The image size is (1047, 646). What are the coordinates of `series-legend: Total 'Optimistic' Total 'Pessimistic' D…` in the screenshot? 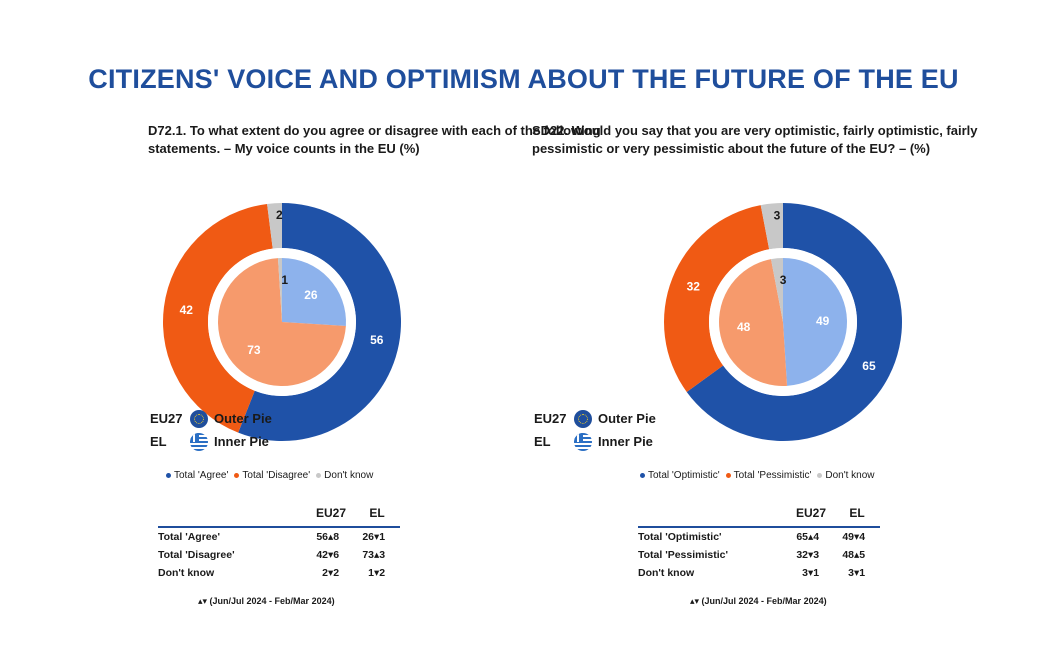 It's located at (757, 475).